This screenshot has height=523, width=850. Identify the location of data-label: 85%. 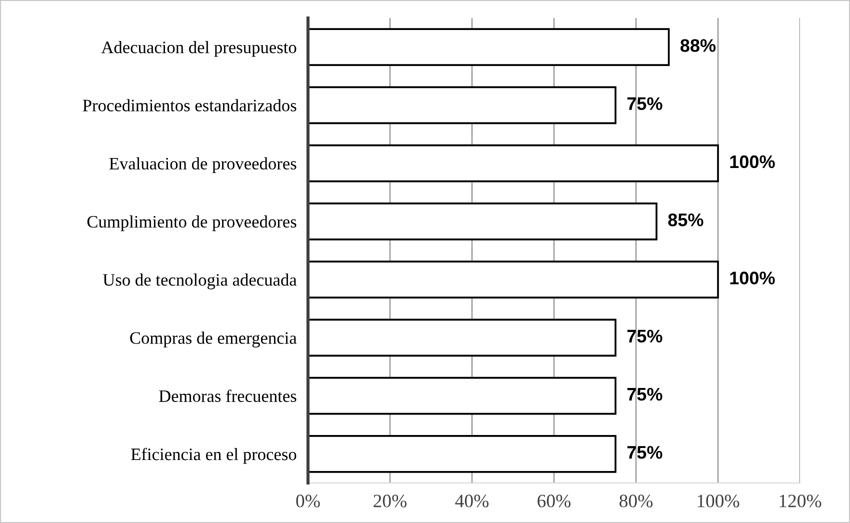
(686, 220).